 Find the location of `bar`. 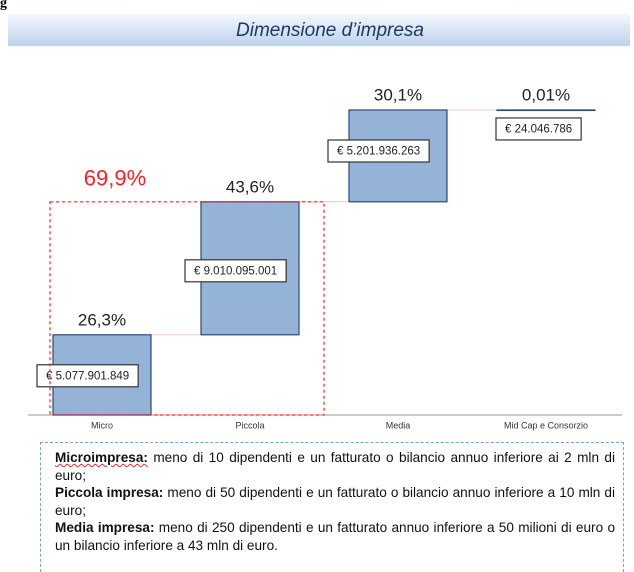

bar is located at coordinates (546, 110).